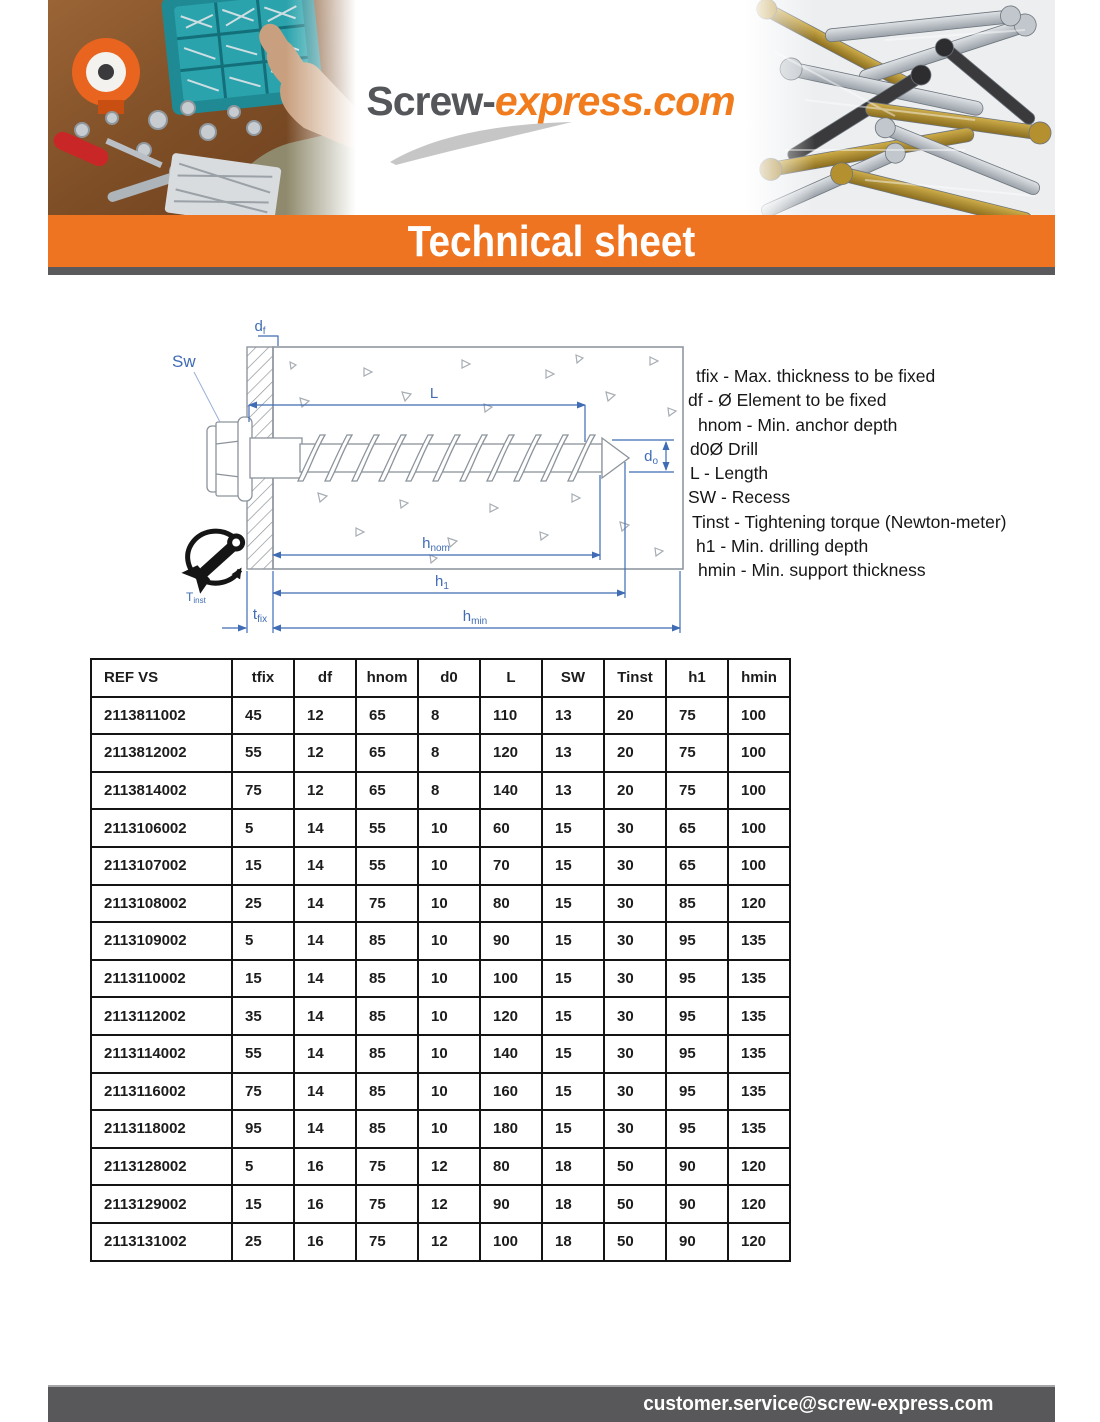 The height and width of the screenshot is (1422, 1100). What do you see at coordinates (259, 327) in the screenshot?
I see `df-label: df` at bounding box center [259, 327].